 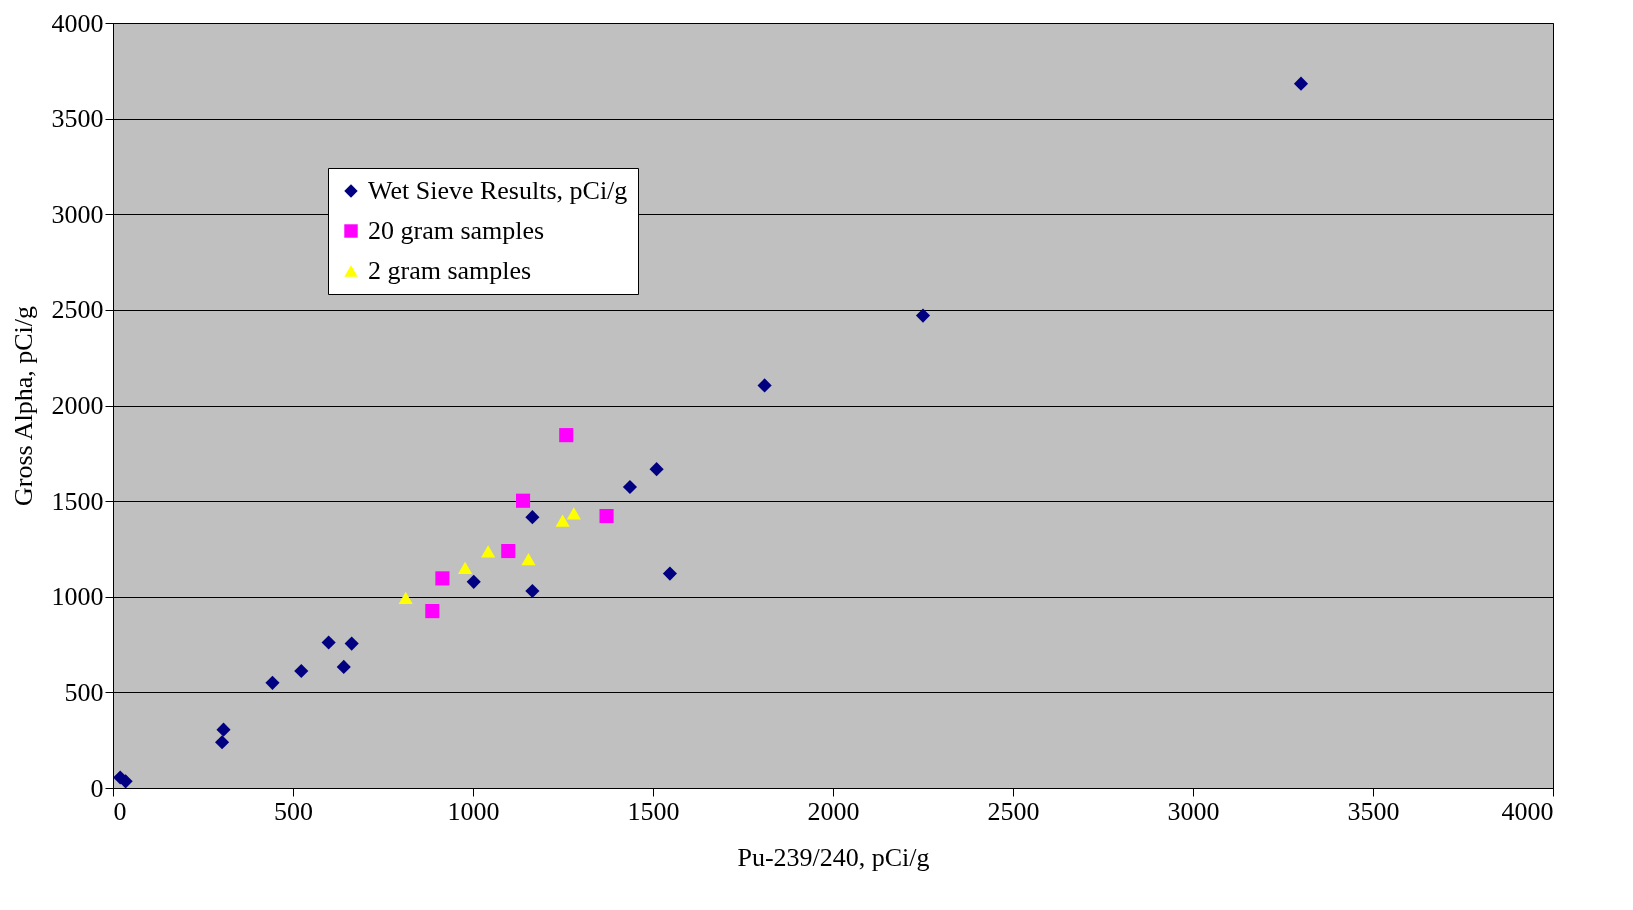 I want to click on x-tick-label: 2500, so click(x=1013, y=811).